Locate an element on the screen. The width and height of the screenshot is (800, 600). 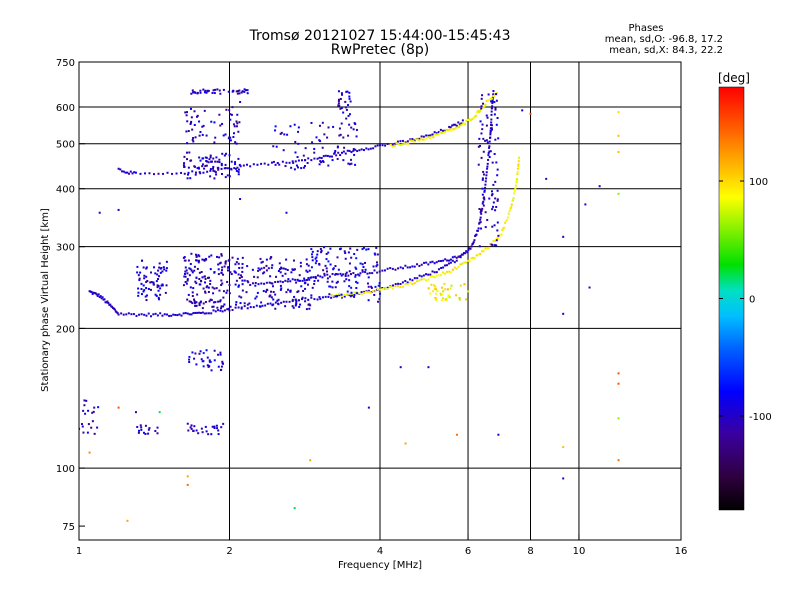
colorbar-label: [deg] is located at coordinates (734, 78).